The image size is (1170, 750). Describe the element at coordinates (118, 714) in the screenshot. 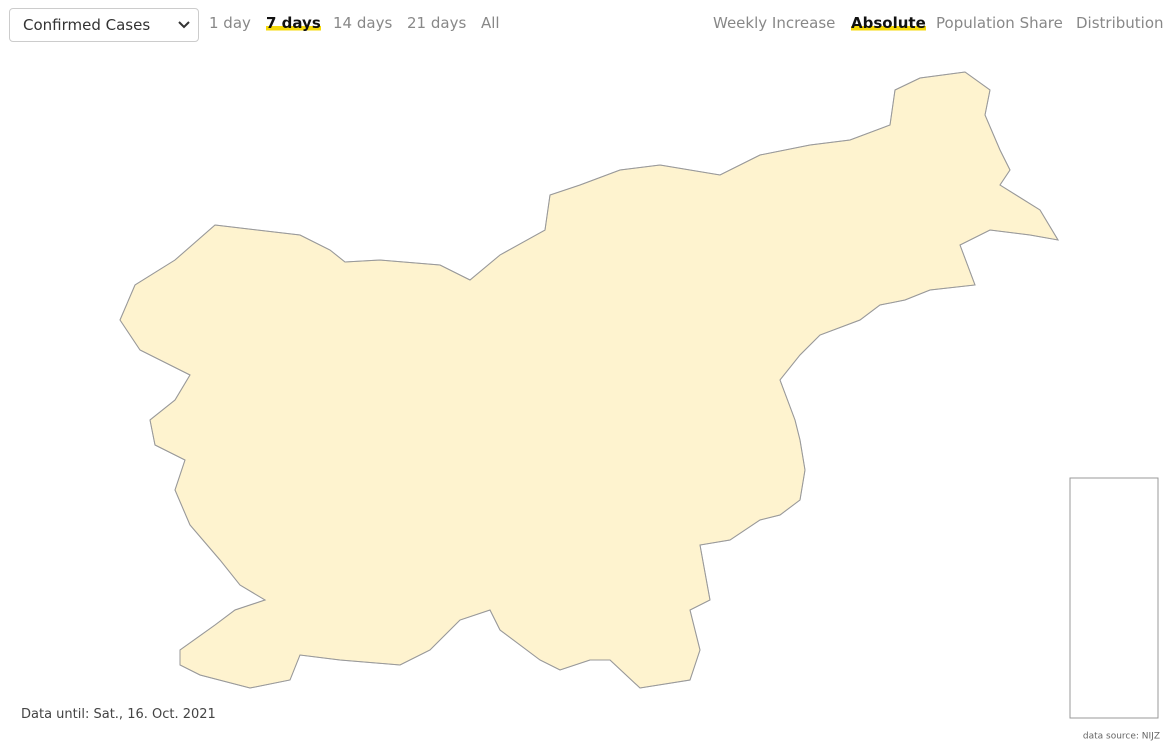

I see `data-date: Data until: Sat., 16. Oct. 2021` at that location.